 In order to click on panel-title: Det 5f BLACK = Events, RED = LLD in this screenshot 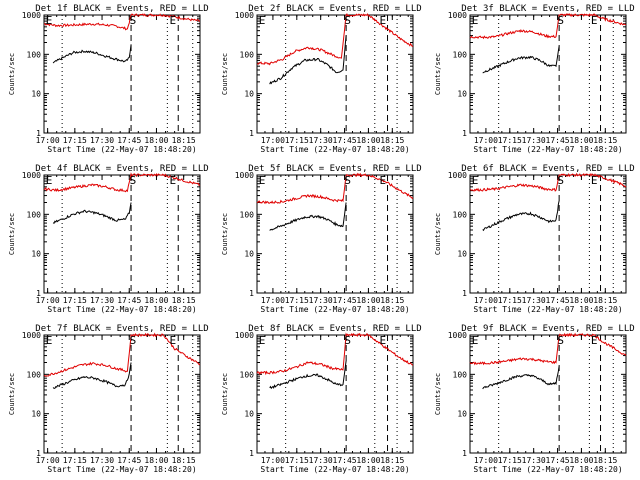, I will do `click(334, 169)`.